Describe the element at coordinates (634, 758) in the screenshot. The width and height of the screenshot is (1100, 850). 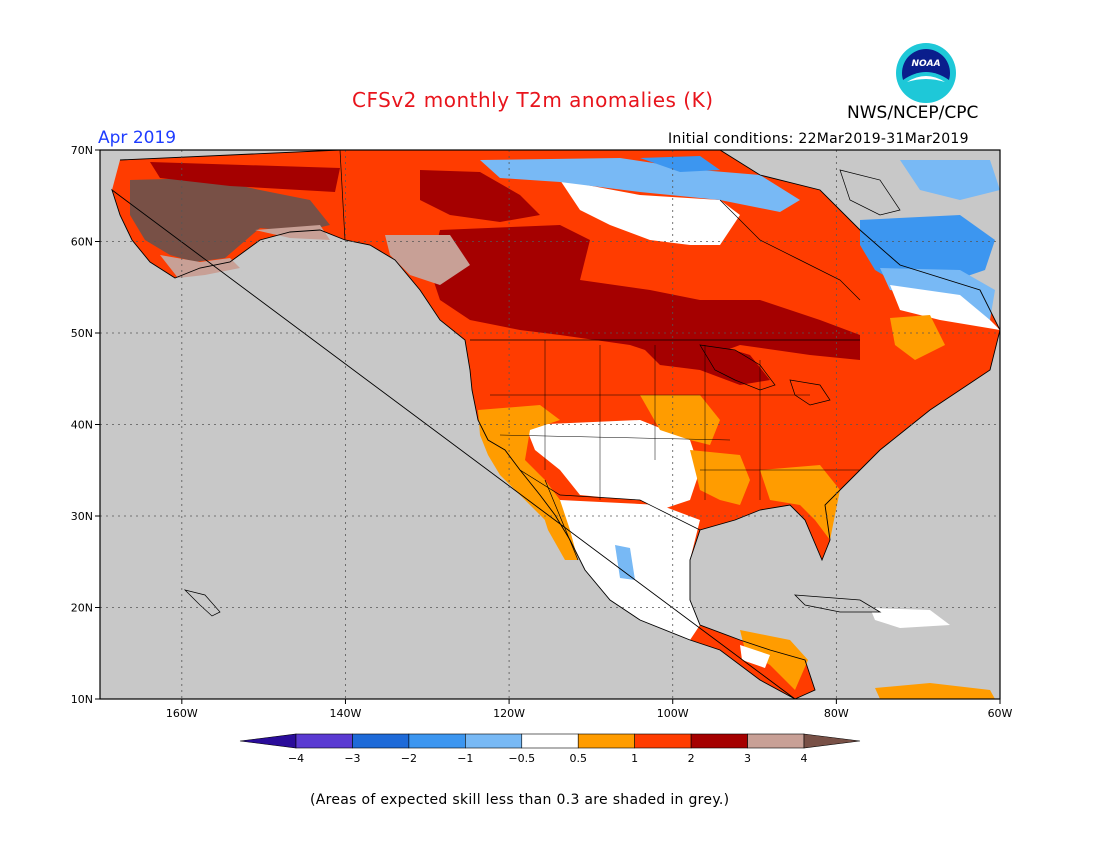
I see `legend-label: 1` at that location.